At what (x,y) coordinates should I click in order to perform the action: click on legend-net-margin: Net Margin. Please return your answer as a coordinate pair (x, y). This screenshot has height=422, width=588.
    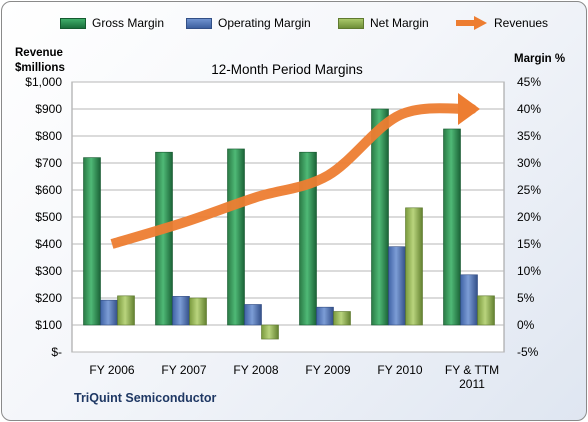
    Looking at the image, I should click on (383, 23).